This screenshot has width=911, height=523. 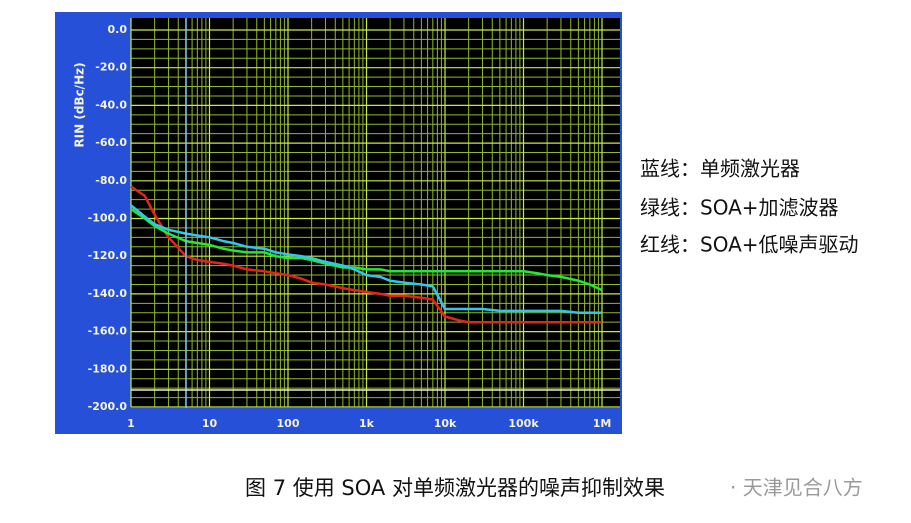 What do you see at coordinates (720, 169) in the screenshot?
I see `note: 蓝线：单频激光器` at bounding box center [720, 169].